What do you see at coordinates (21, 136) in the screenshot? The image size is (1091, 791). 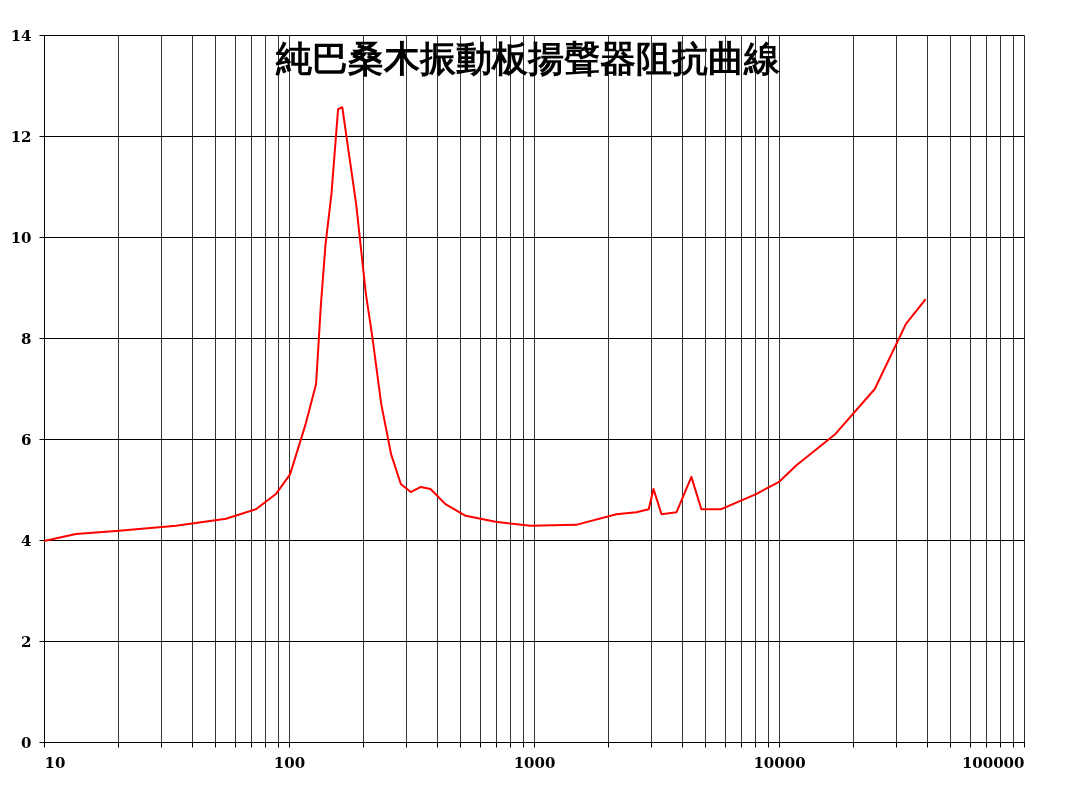 I see `y-tick-label: 12` at bounding box center [21, 136].